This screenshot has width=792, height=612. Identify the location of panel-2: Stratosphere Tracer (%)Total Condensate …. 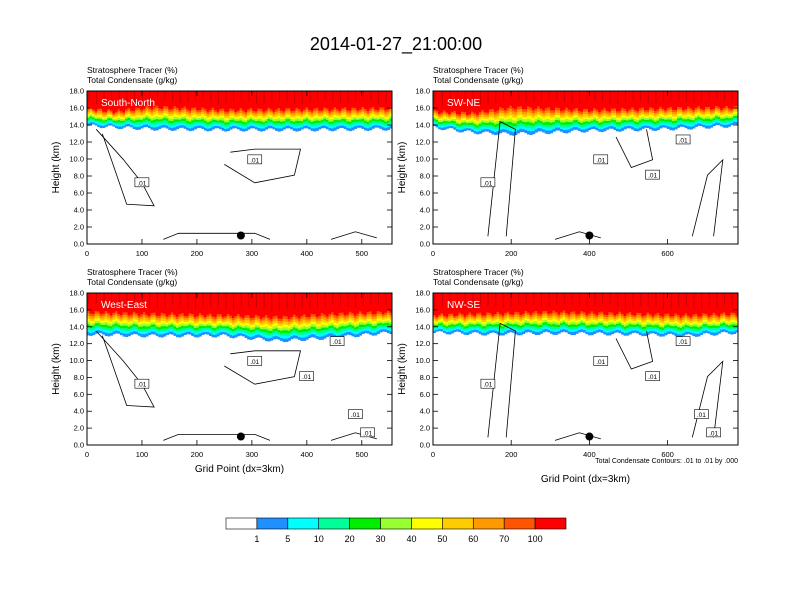
(222, 371).